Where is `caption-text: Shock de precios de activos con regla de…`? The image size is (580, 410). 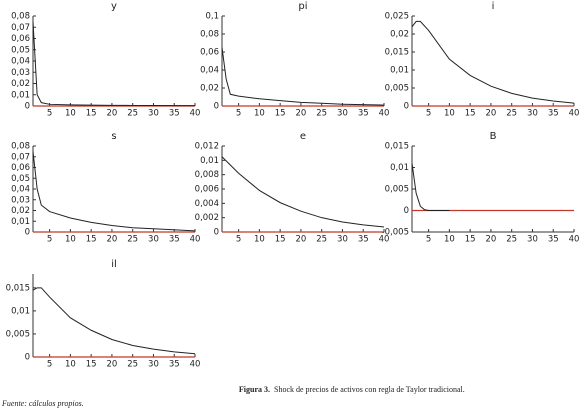
caption-text: Shock de precios de activos con regla de… is located at coordinates (369, 389).